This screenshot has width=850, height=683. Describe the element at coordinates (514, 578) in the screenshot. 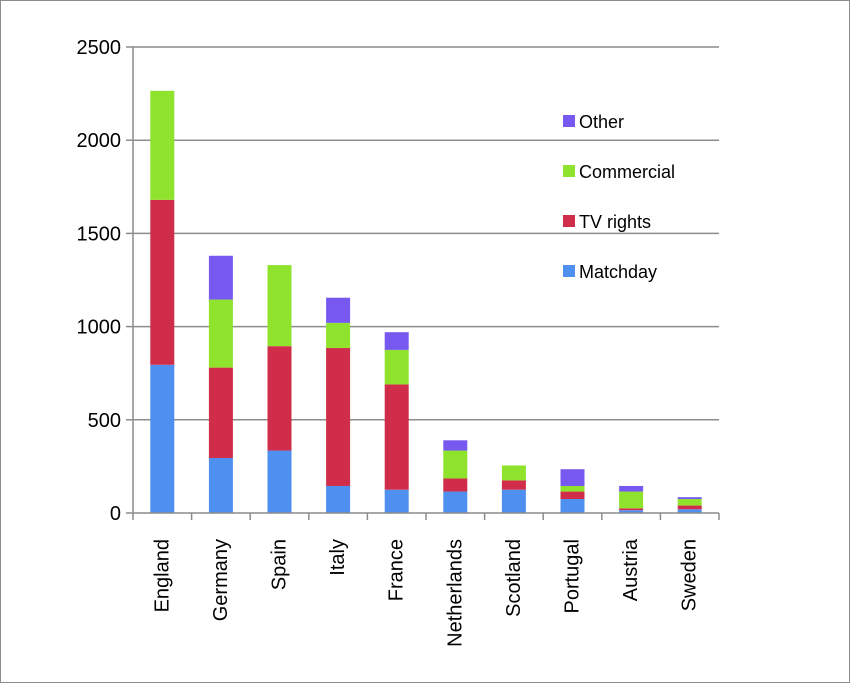

I see `x-tick-label-scotland: Scotland` at that location.